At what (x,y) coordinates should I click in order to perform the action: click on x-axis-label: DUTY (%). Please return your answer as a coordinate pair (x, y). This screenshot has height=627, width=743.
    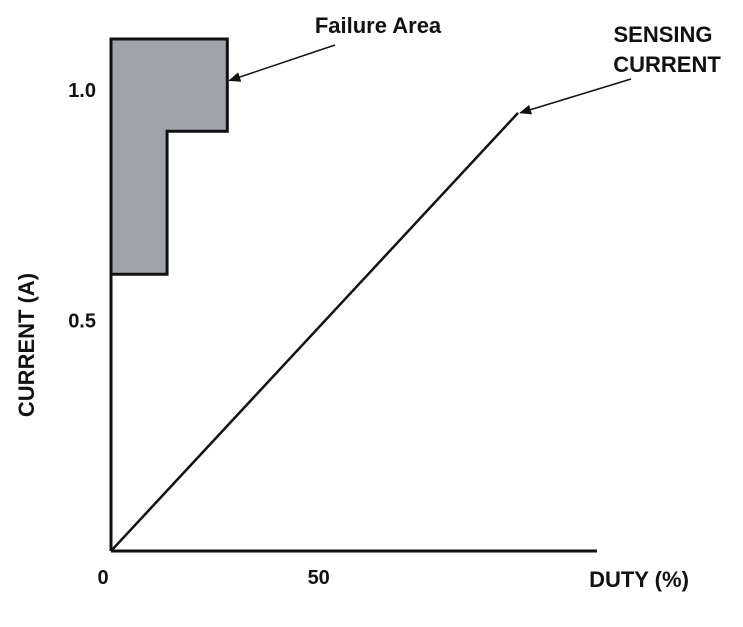
    Looking at the image, I should click on (639, 579).